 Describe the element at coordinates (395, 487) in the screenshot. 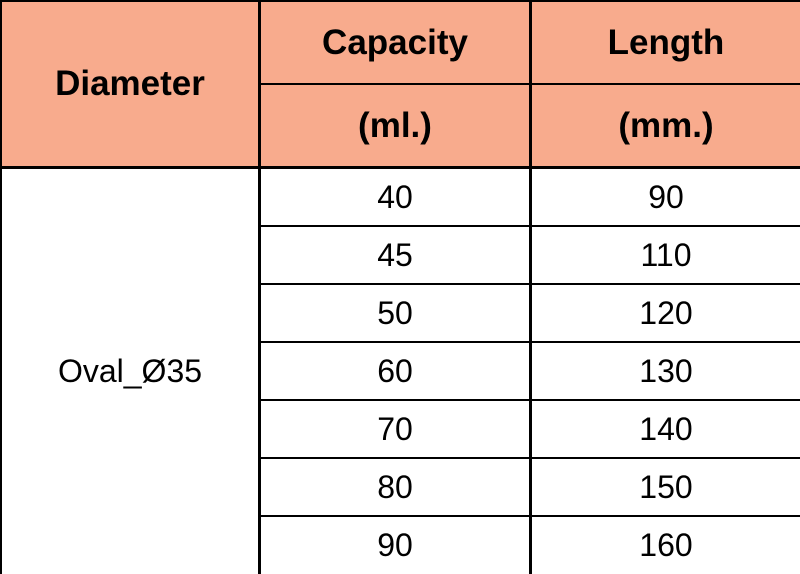

I see `table-cell: 80` at that location.